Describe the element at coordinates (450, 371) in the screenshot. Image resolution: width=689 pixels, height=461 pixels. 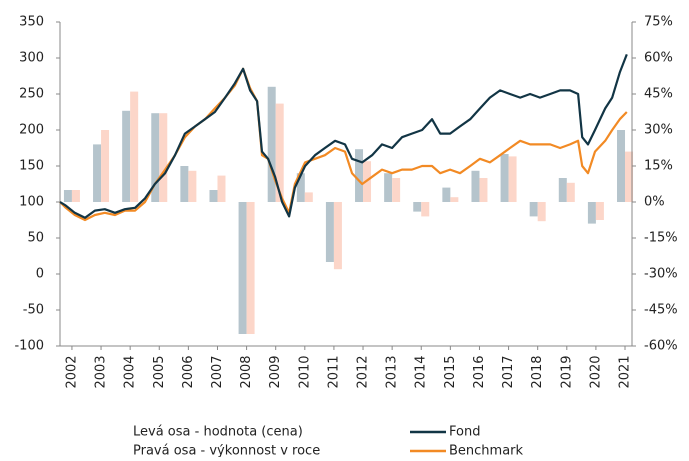
I see `x-tick-label: 2015` at that location.